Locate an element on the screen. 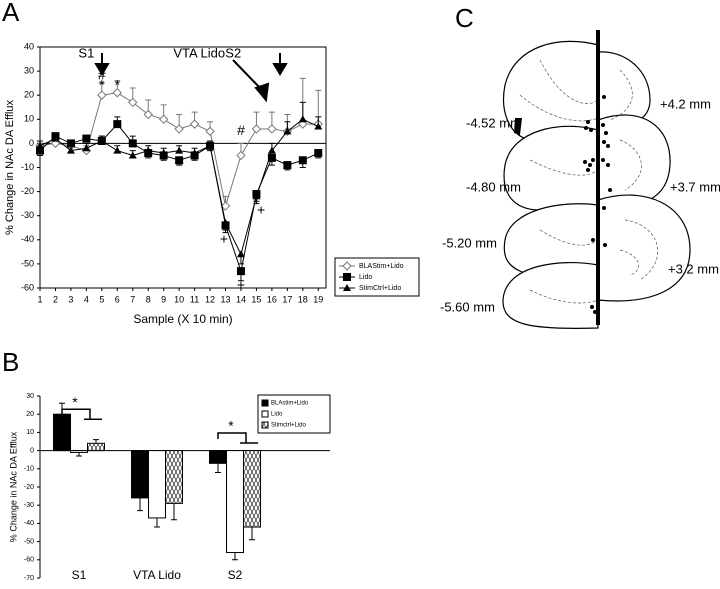  x-tick-label: 7 is located at coordinates (132, 299).